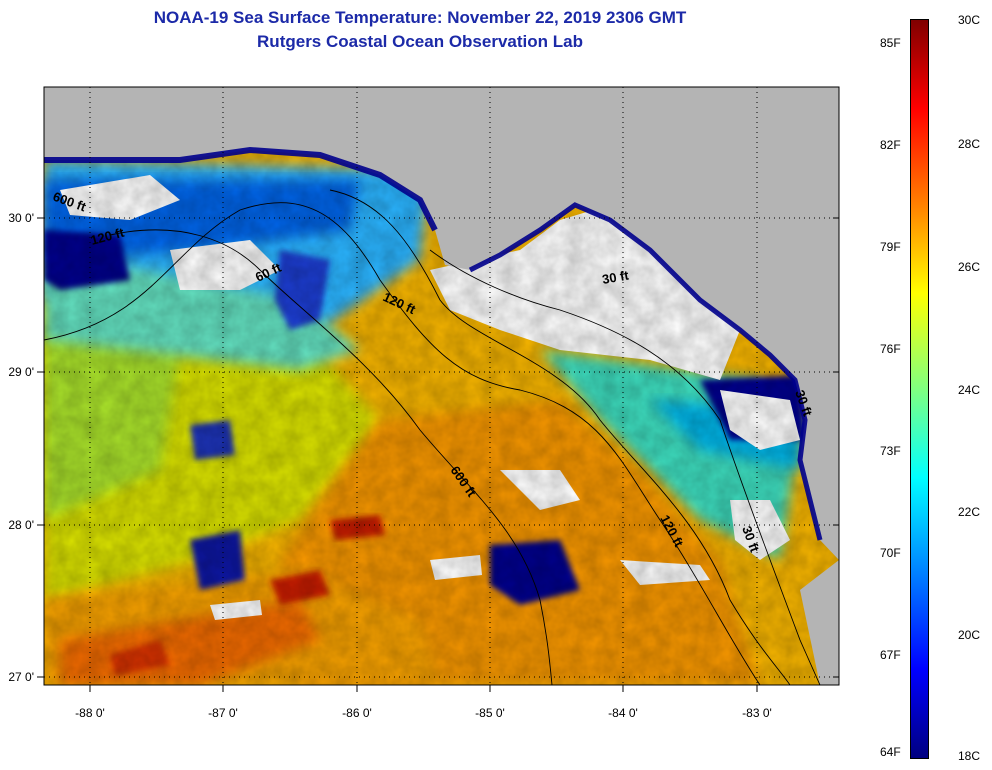 Image resolution: width=992 pixels, height=770 pixels. Describe the element at coordinates (919, 389) in the screenshot. I see `temperature-colorbar` at that location.